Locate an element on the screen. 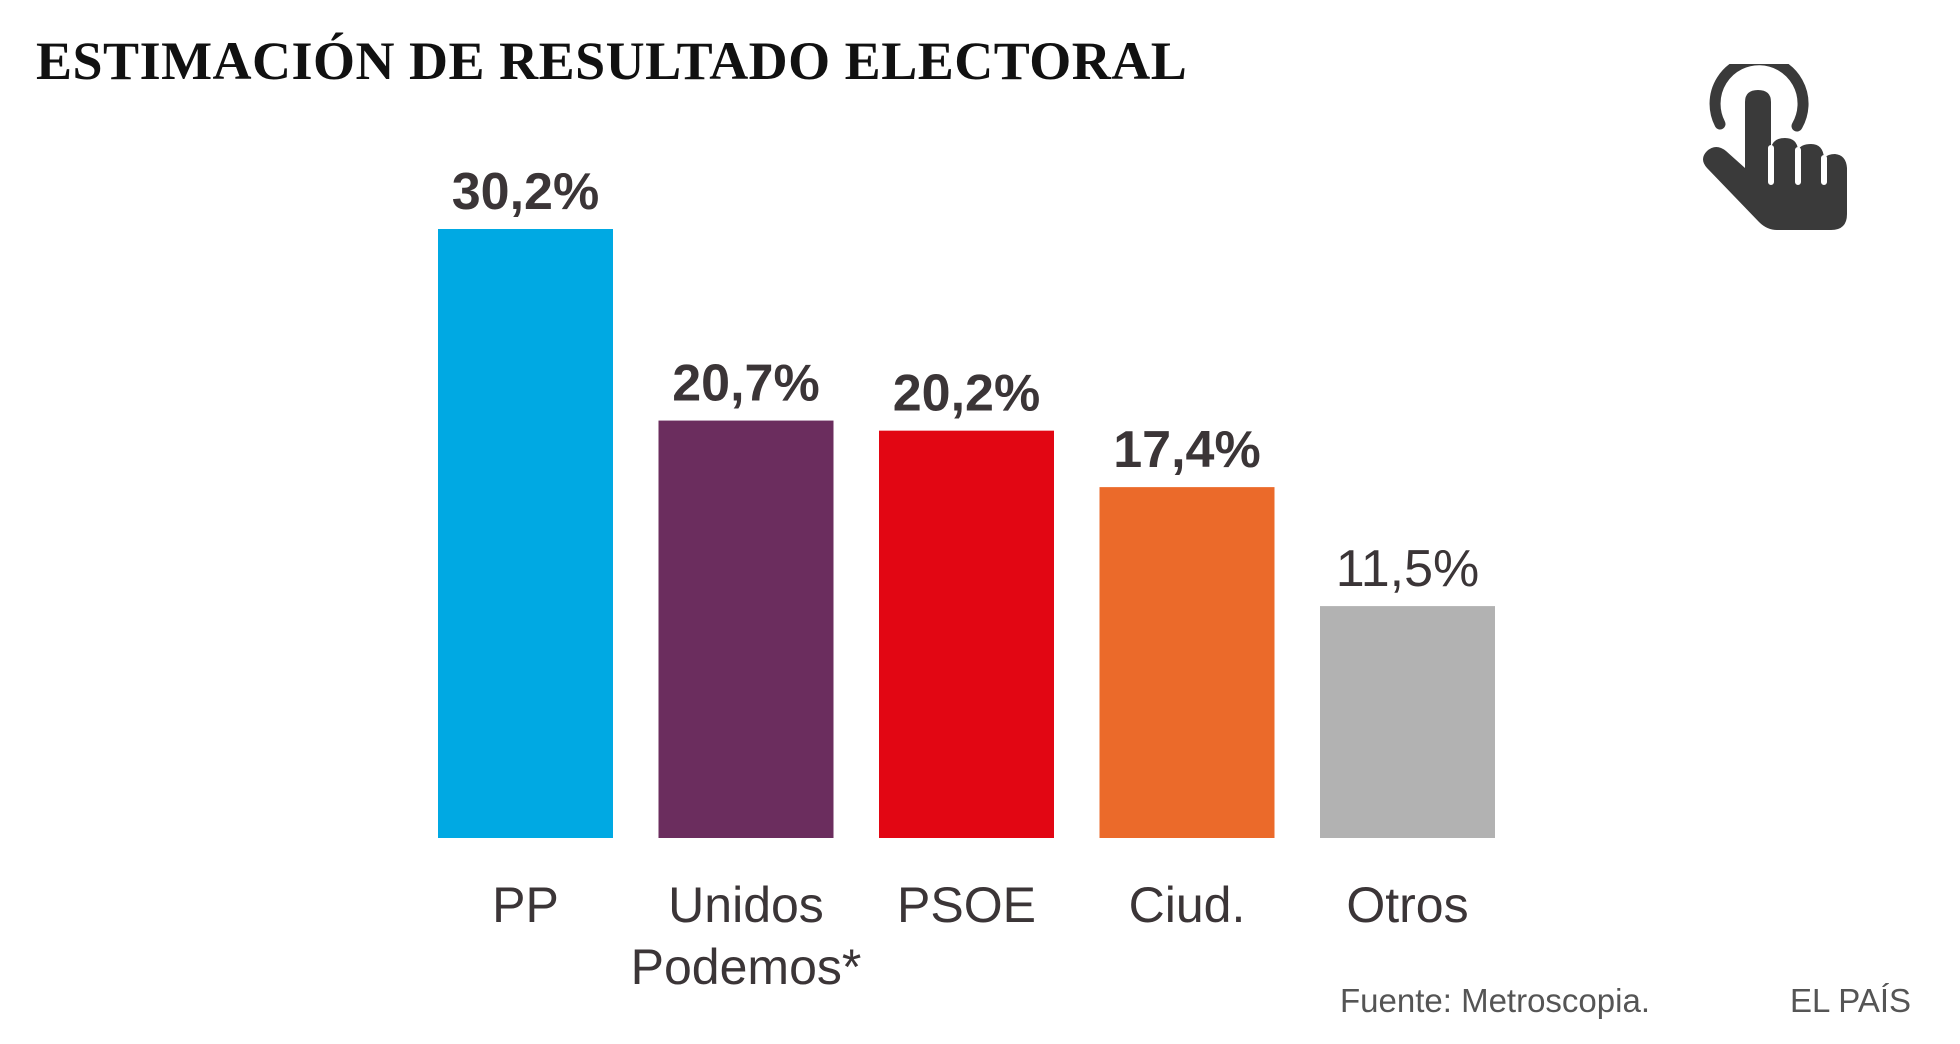 The image size is (1960, 1044). tap-hand-icon is located at coordinates (1772, 149).